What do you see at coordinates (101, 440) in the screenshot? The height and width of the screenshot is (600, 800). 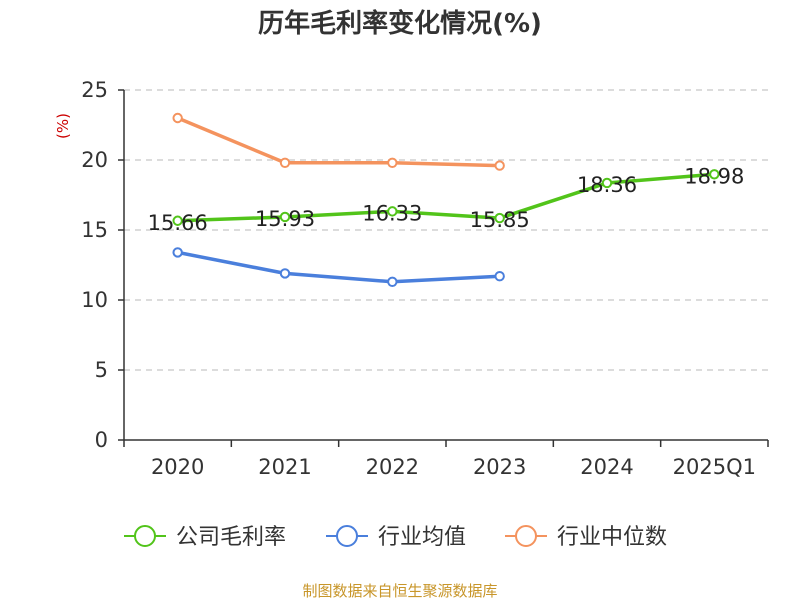 I see `y-tick-label: 0` at bounding box center [101, 440].